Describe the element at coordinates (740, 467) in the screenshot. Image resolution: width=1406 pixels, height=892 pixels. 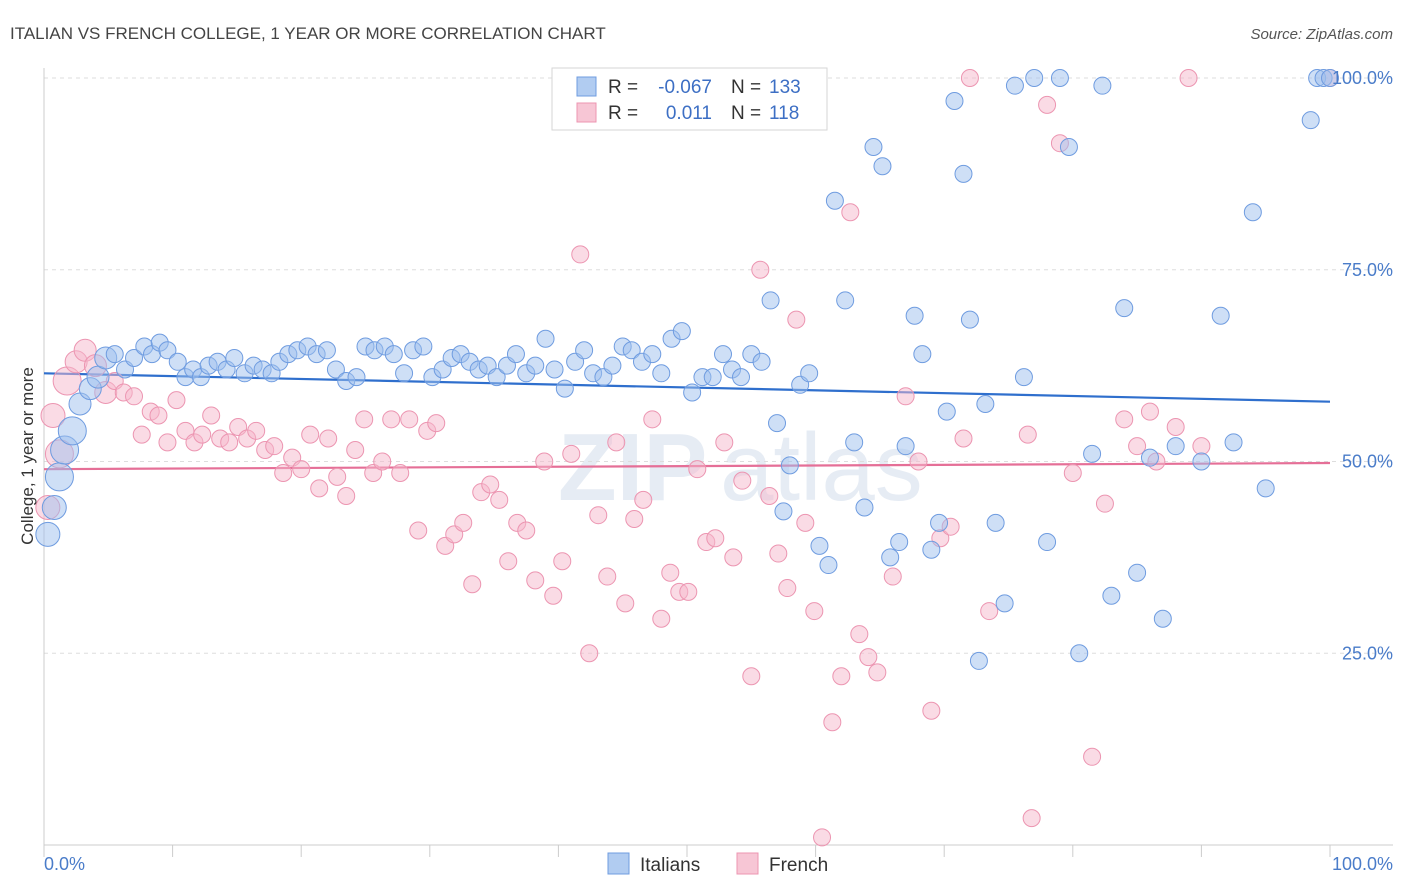
I see `watermark: ZIP atlas` at that location.